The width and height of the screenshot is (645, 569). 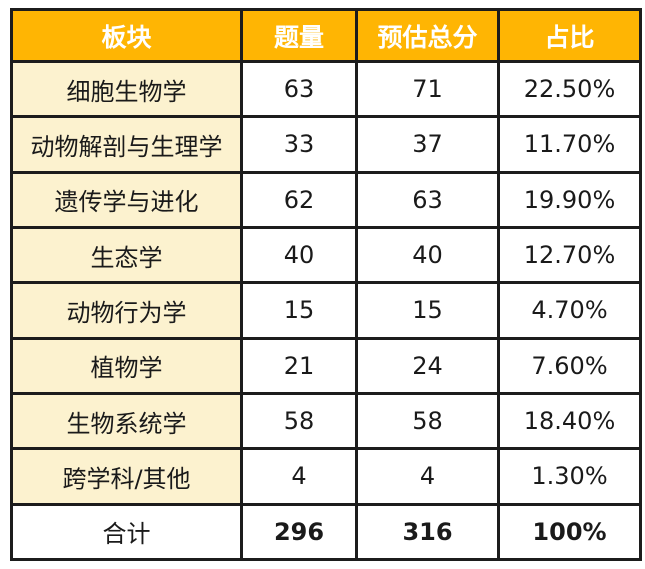 What do you see at coordinates (299, 476) in the screenshot?
I see `question-count-cell: 4` at bounding box center [299, 476].